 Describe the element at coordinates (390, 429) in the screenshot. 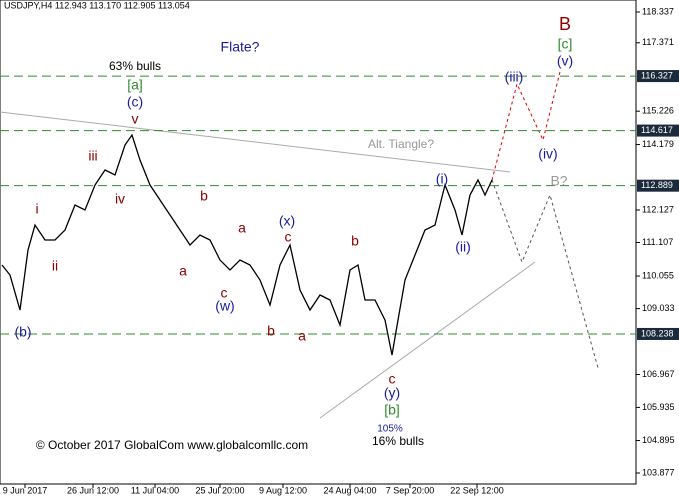

I see `annotation: 105%` at that location.